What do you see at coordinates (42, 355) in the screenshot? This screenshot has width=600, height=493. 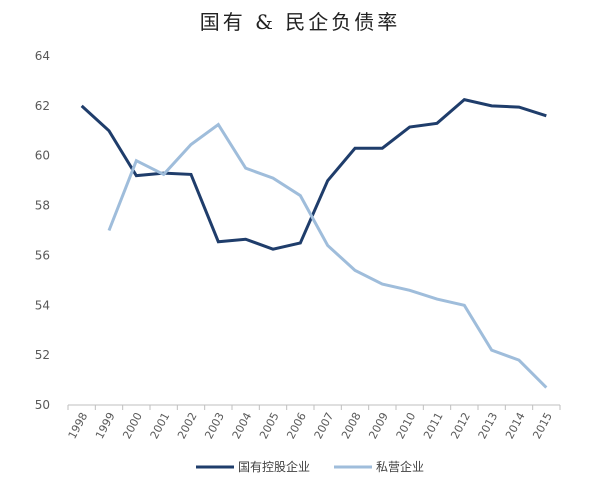 I see `y-tick-label-1: 52` at bounding box center [42, 355].